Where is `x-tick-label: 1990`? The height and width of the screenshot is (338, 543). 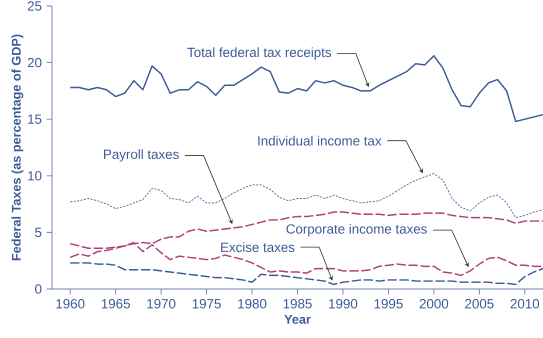 x-tick-label: 1990 is located at coordinates (343, 303).